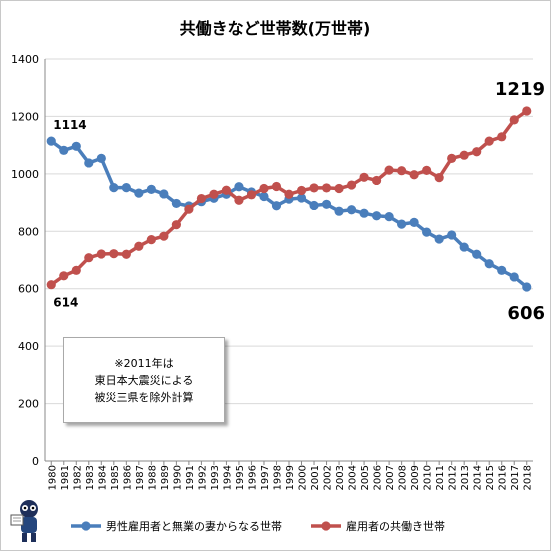  What do you see at coordinates (240, 477) in the screenshot?
I see `x-tick-label: 1995` at bounding box center [240, 477].